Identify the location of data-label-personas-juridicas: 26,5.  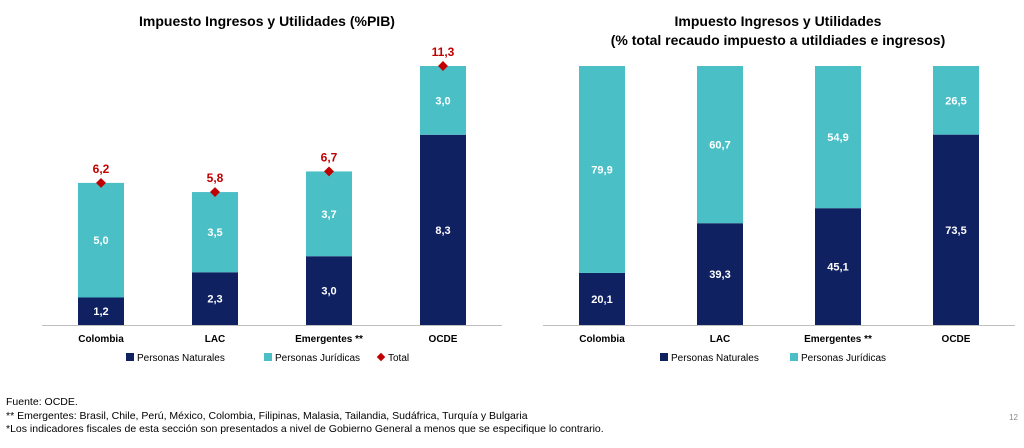
(955, 101).